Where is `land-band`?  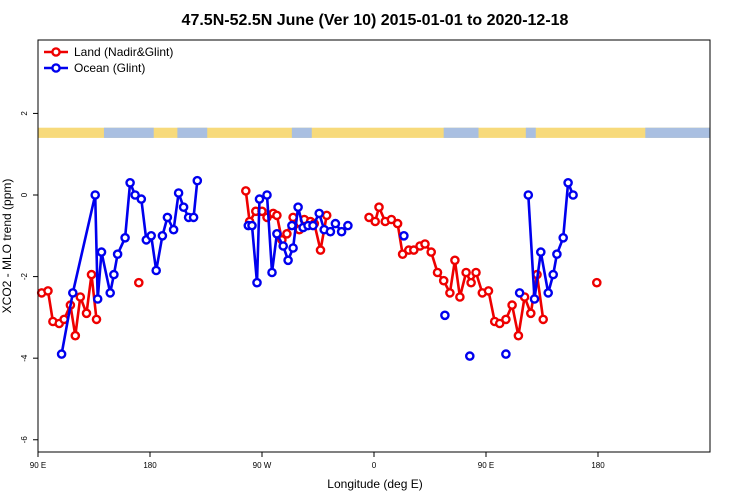 land-band is located at coordinates (374, 132).